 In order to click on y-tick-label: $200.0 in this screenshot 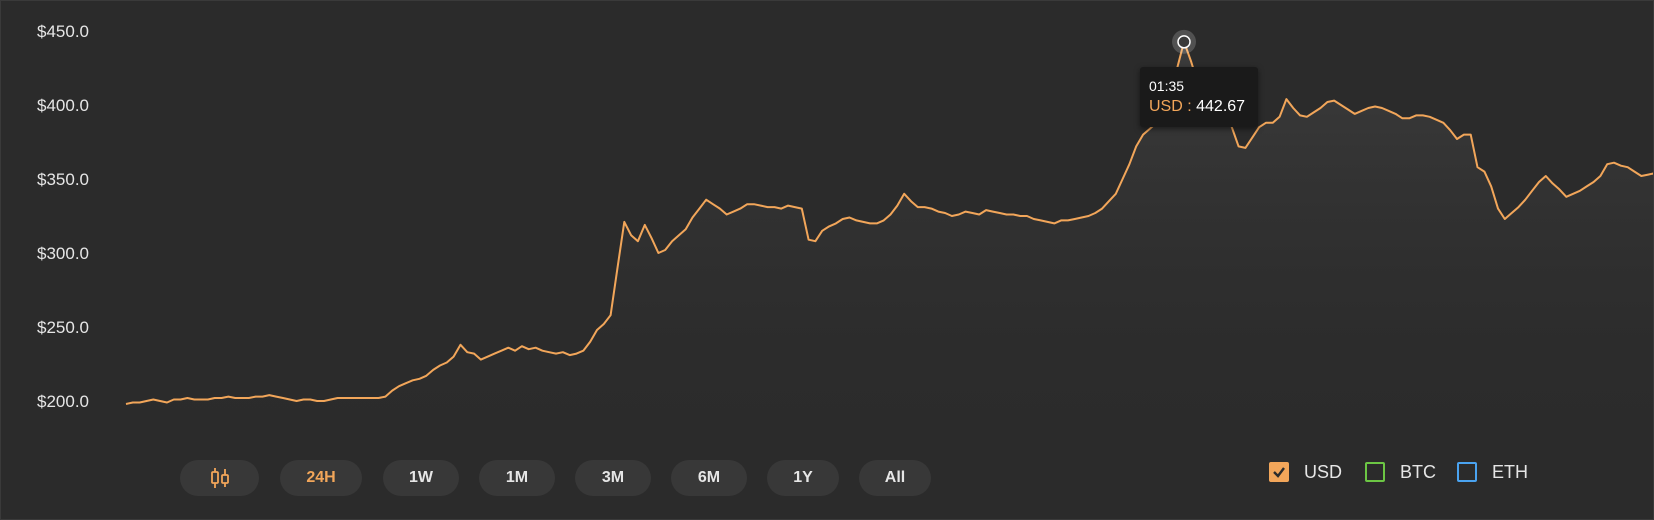, I will do `click(63, 401)`.